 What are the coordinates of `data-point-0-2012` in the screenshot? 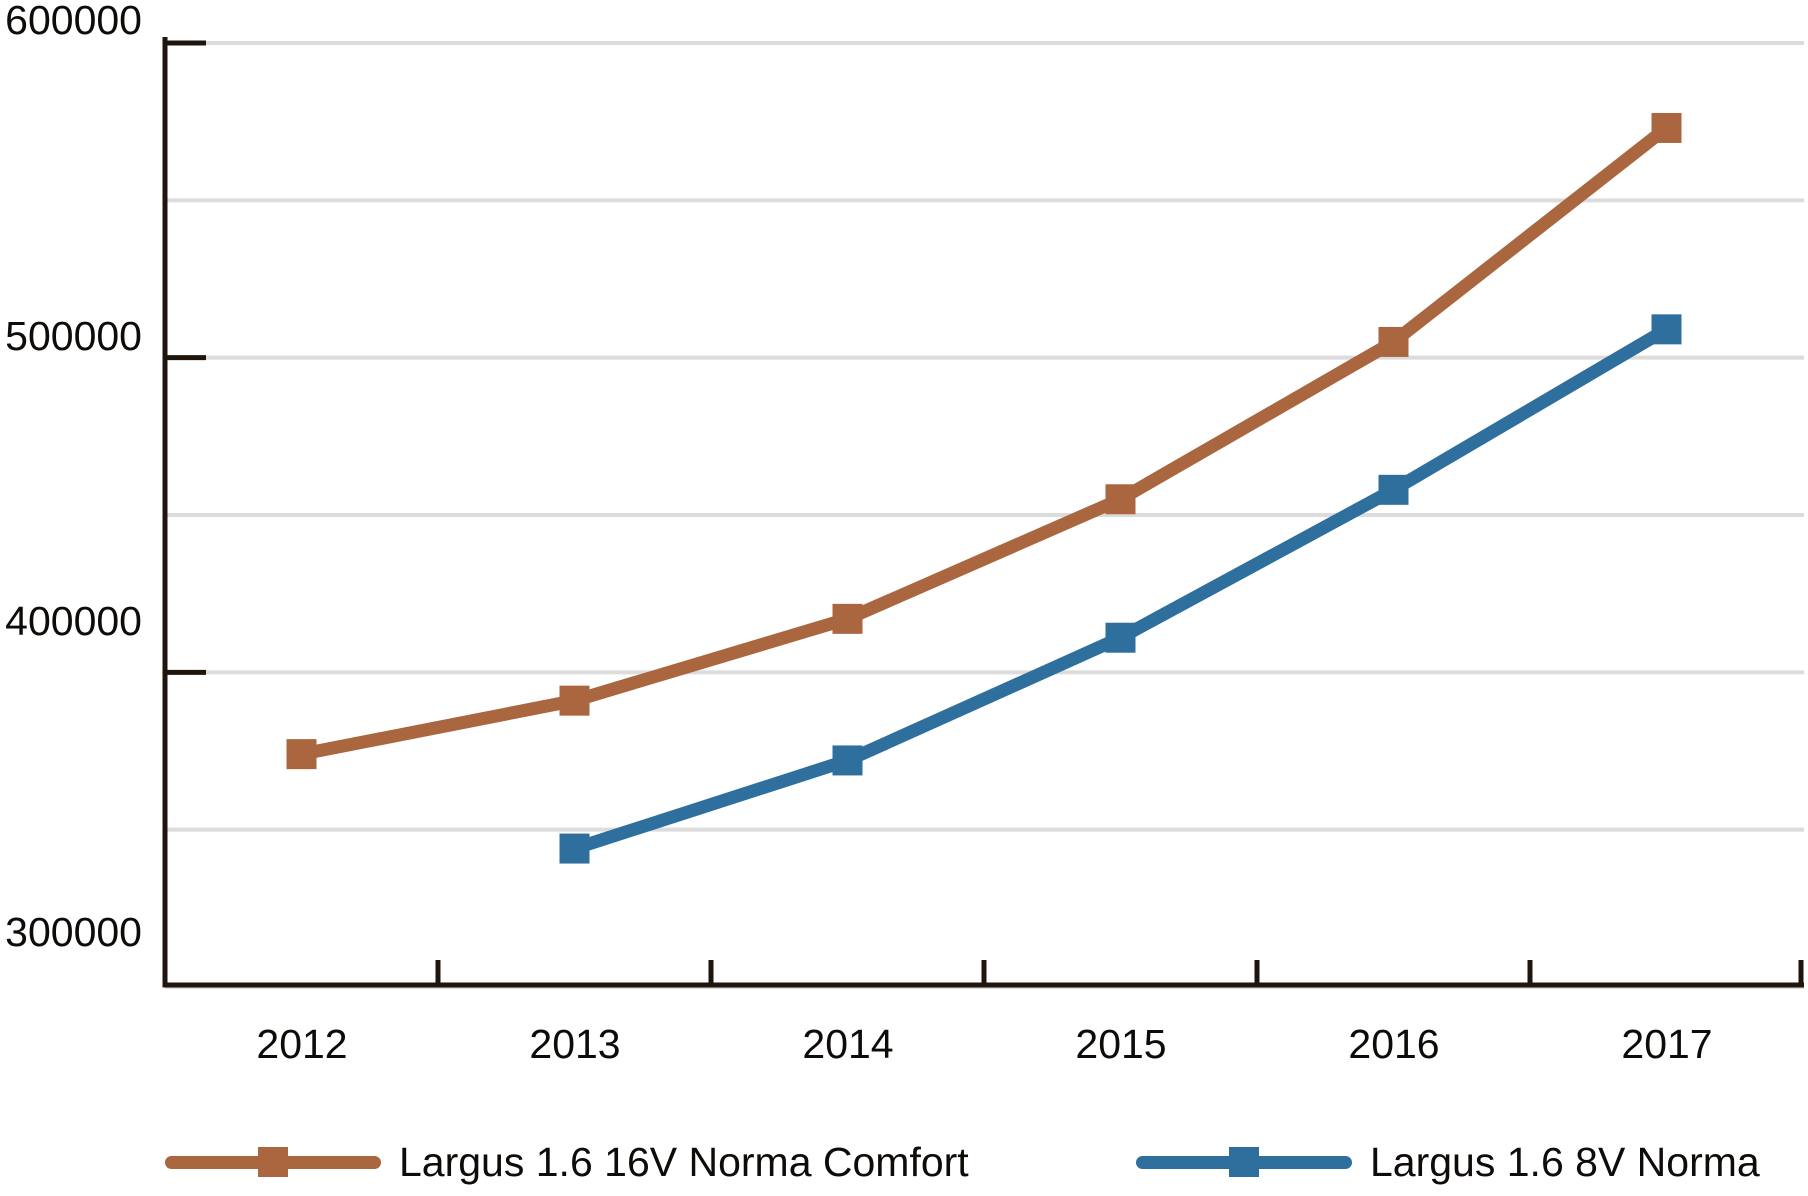 It's located at (301, 754).